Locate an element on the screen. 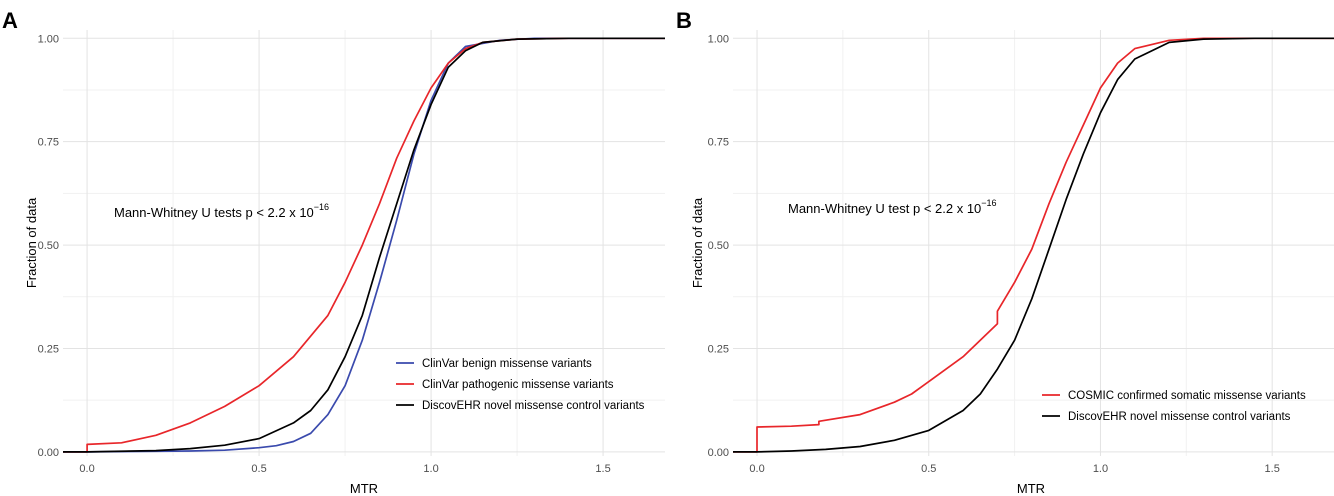 Image resolution: width=1334 pixels, height=496 pixels. panel-a-x-tick-label: 0.0 is located at coordinates (86, 469).